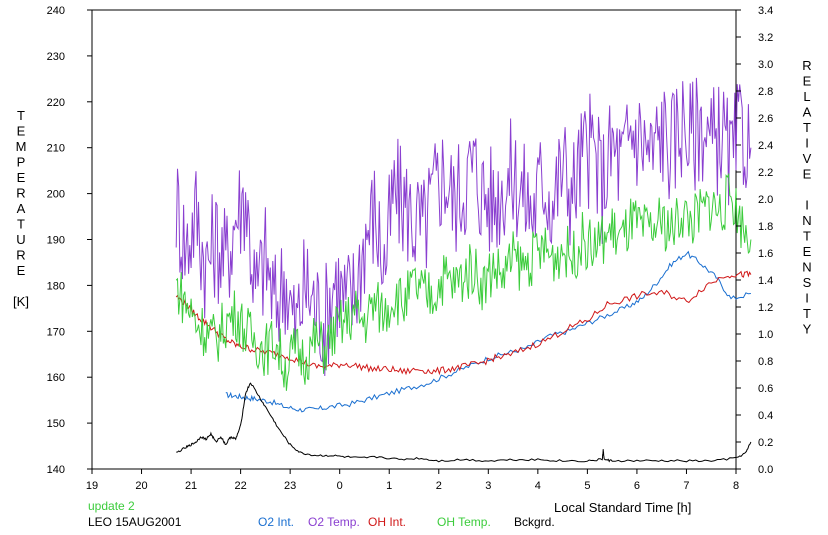 Image resolution: width=828 pixels, height=535 pixels. What do you see at coordinates (56, 103) in the screenshot?
I see `y-left-tick-label: 220` at bounding box center [56, 103].